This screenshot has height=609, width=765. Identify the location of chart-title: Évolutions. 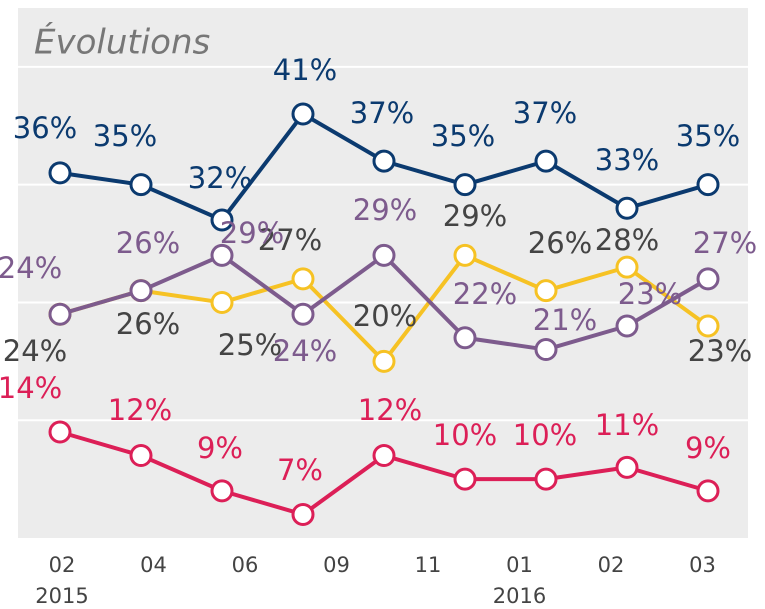
(122, 42).